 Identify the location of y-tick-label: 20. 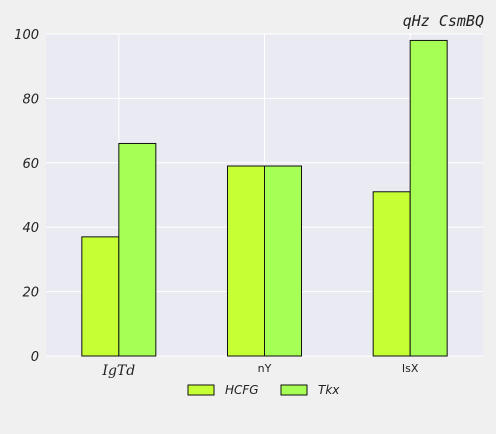
(30, 293).